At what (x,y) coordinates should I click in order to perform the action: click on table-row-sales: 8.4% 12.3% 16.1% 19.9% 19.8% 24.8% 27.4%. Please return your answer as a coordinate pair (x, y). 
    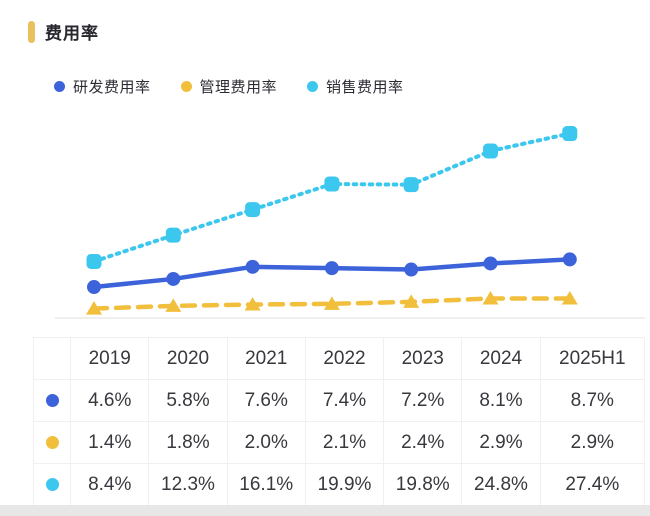
    Looking at the image, I should click on (339, 484).